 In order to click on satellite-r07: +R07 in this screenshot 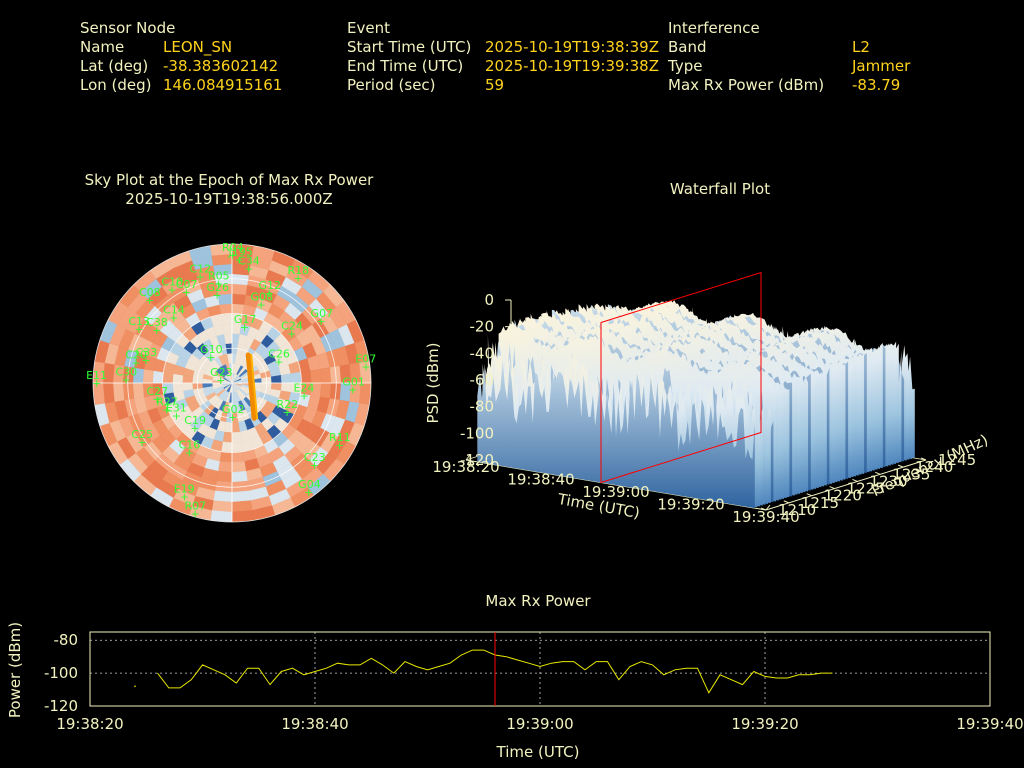, I will do `click(196, 510)`.